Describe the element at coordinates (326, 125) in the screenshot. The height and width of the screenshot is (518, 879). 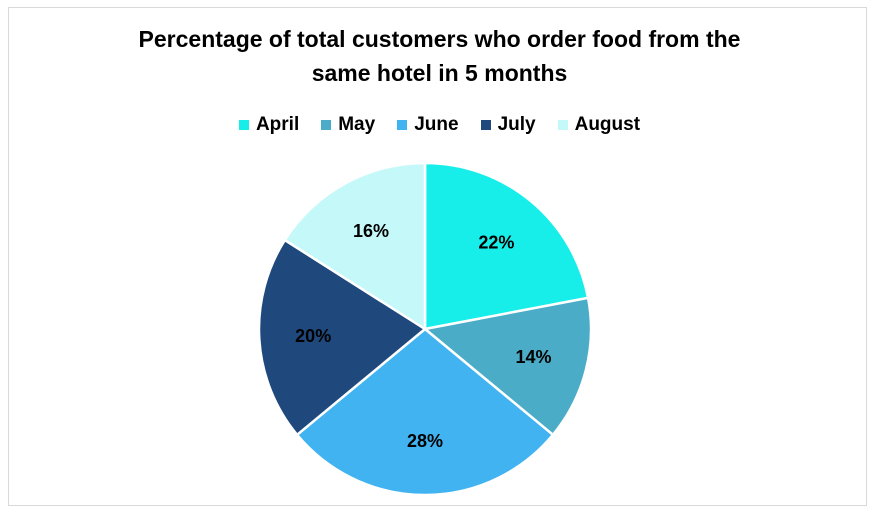
I see `legend-swatch-may` at that location.